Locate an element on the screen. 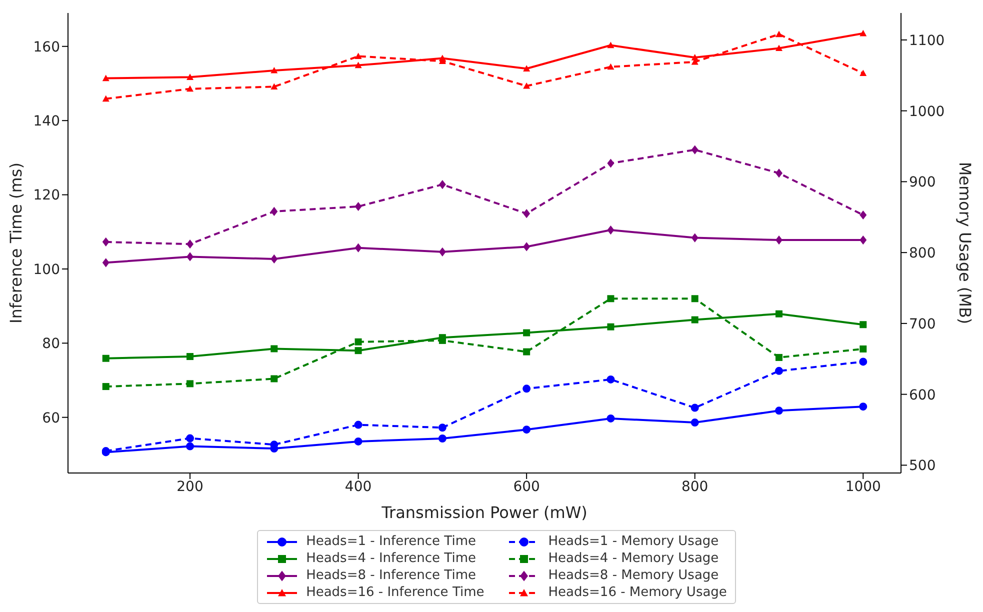 The image size is (983, 612). legend-label: Heads=16 - Inference Time is located at coordinates (395, 592).